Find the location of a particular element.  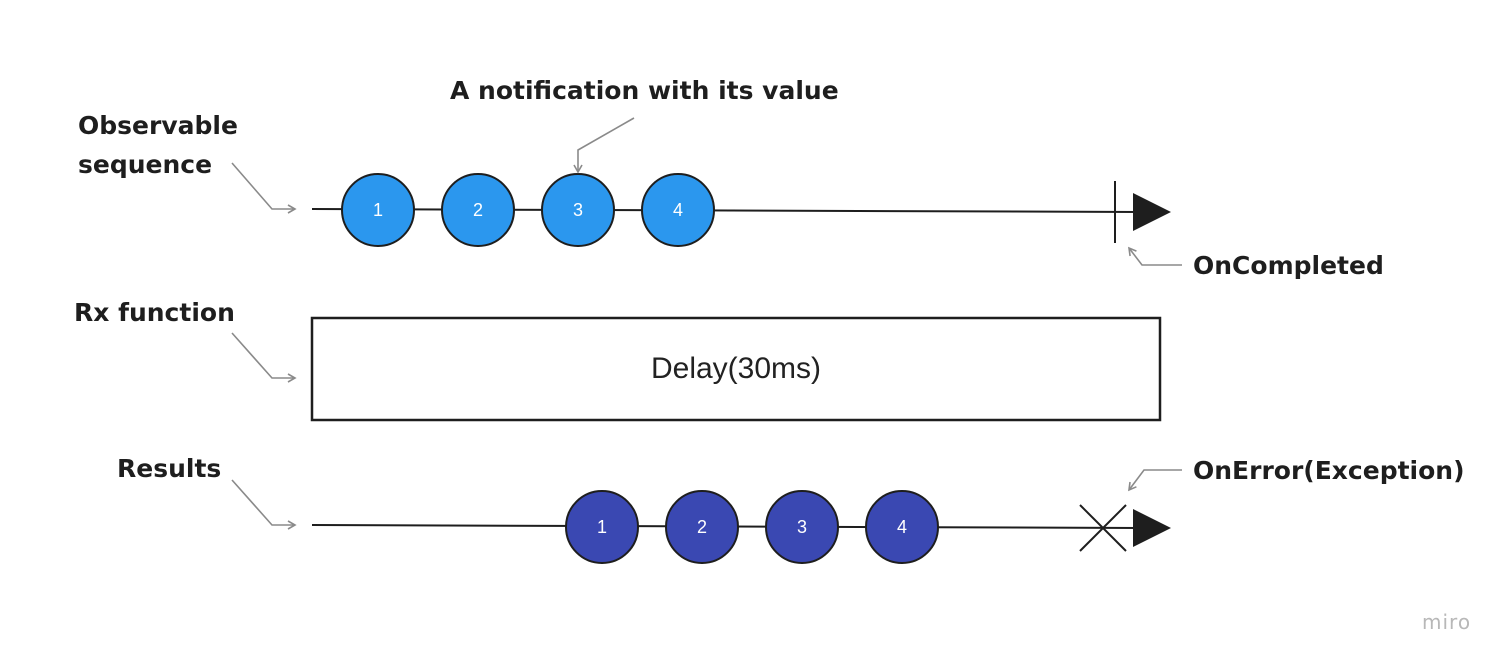

observable-node-label-1: 1 is located at coordinates (378, 210).